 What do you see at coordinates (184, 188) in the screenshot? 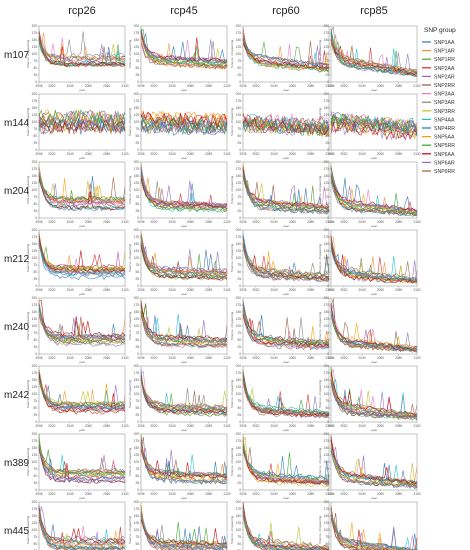
I see `series-line-SNP2AR` at bounding box center [184, 188].